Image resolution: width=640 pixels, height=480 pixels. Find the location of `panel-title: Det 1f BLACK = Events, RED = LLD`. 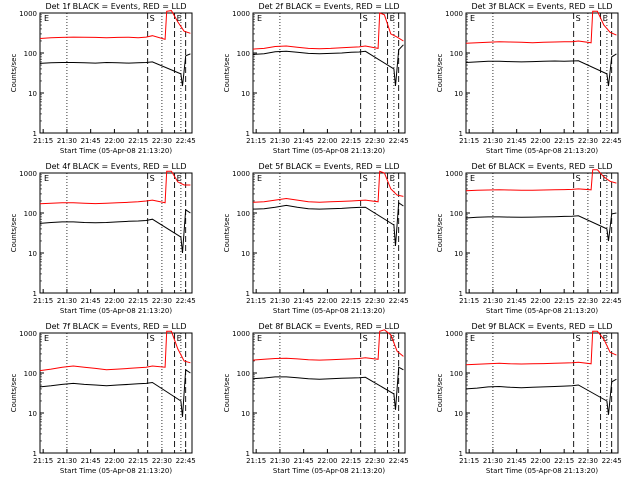

panel-title: Det 1f BLACK = Events, RED = LLD is located at coordinates (115, 6).